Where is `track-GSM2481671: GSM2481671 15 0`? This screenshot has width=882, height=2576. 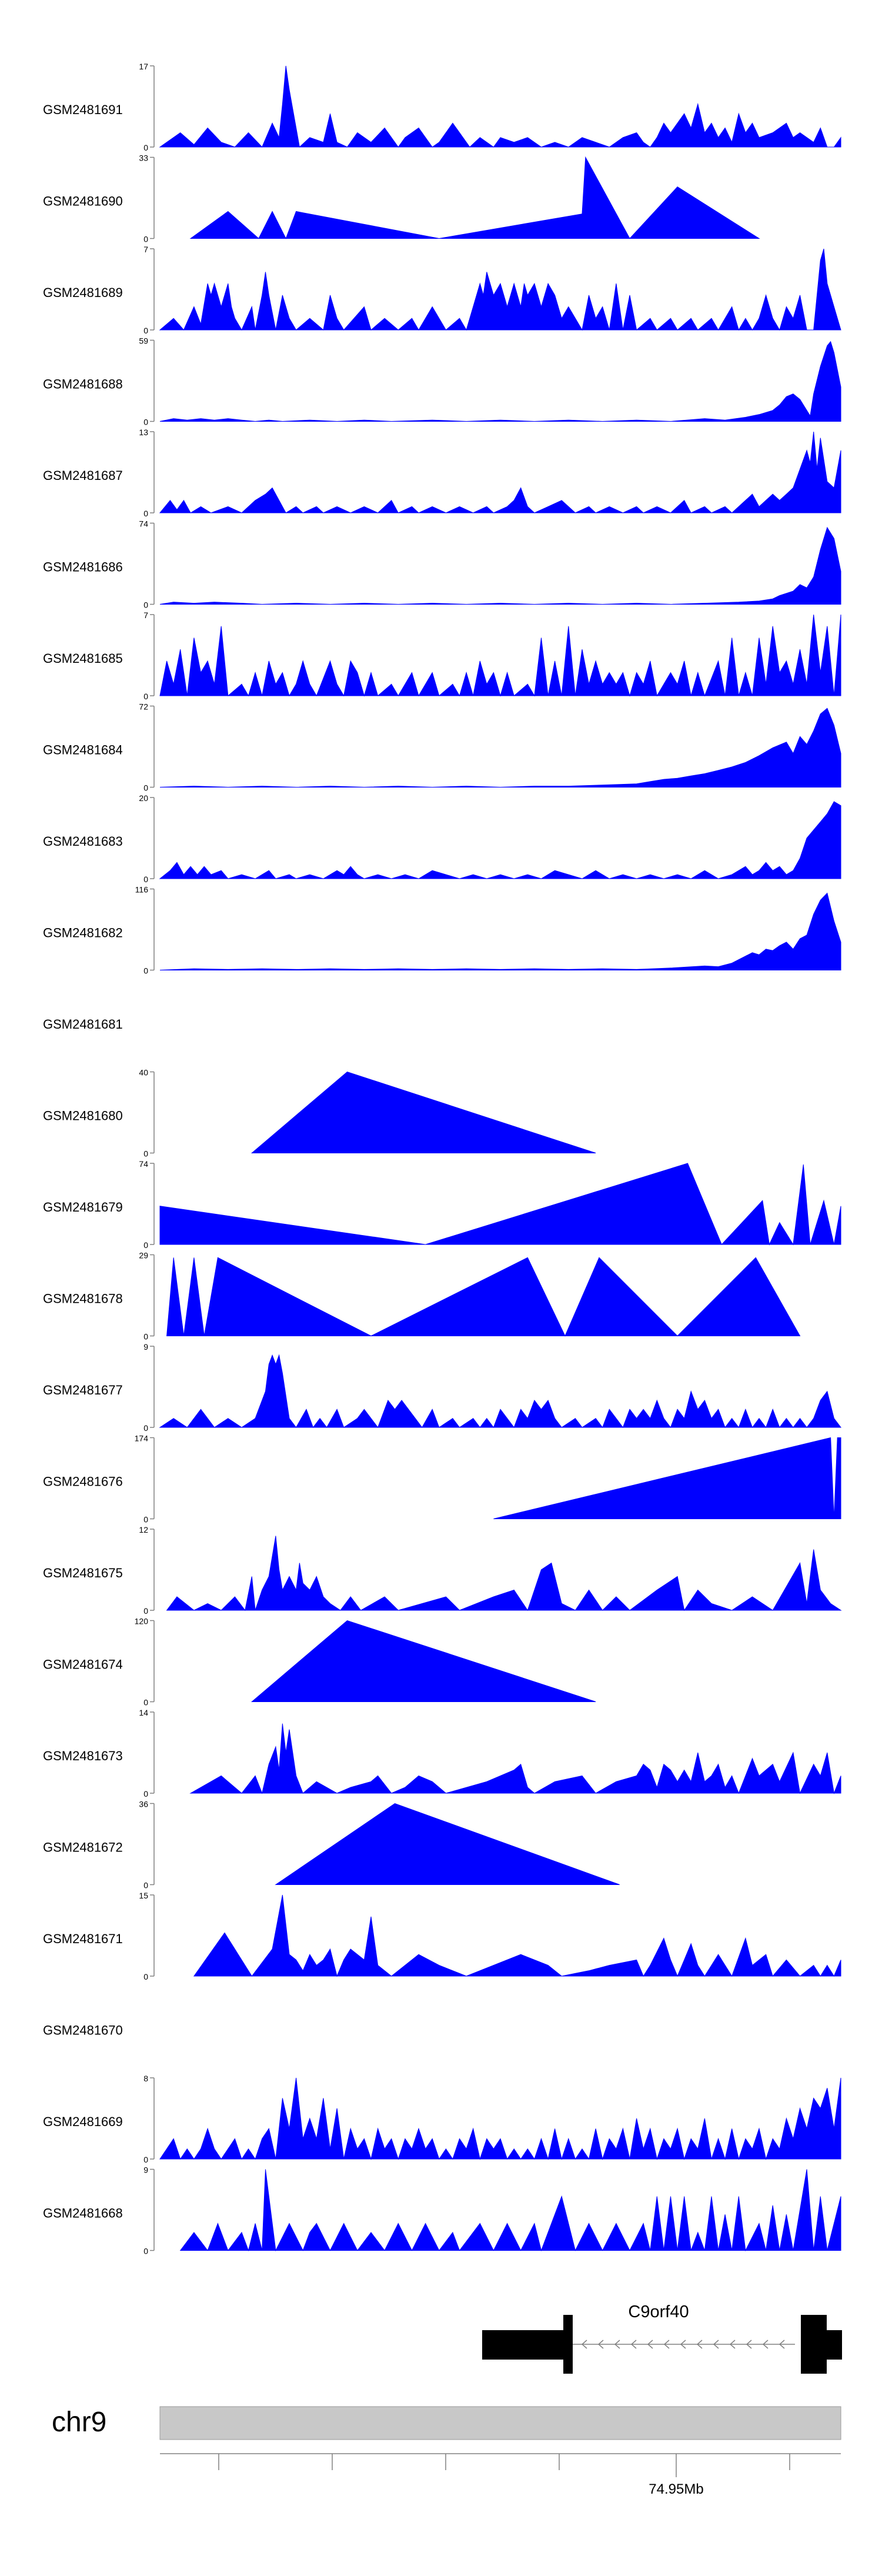 track-GSM2481671: GSM2481671 15 0 is located at coordinates (442, 1936).